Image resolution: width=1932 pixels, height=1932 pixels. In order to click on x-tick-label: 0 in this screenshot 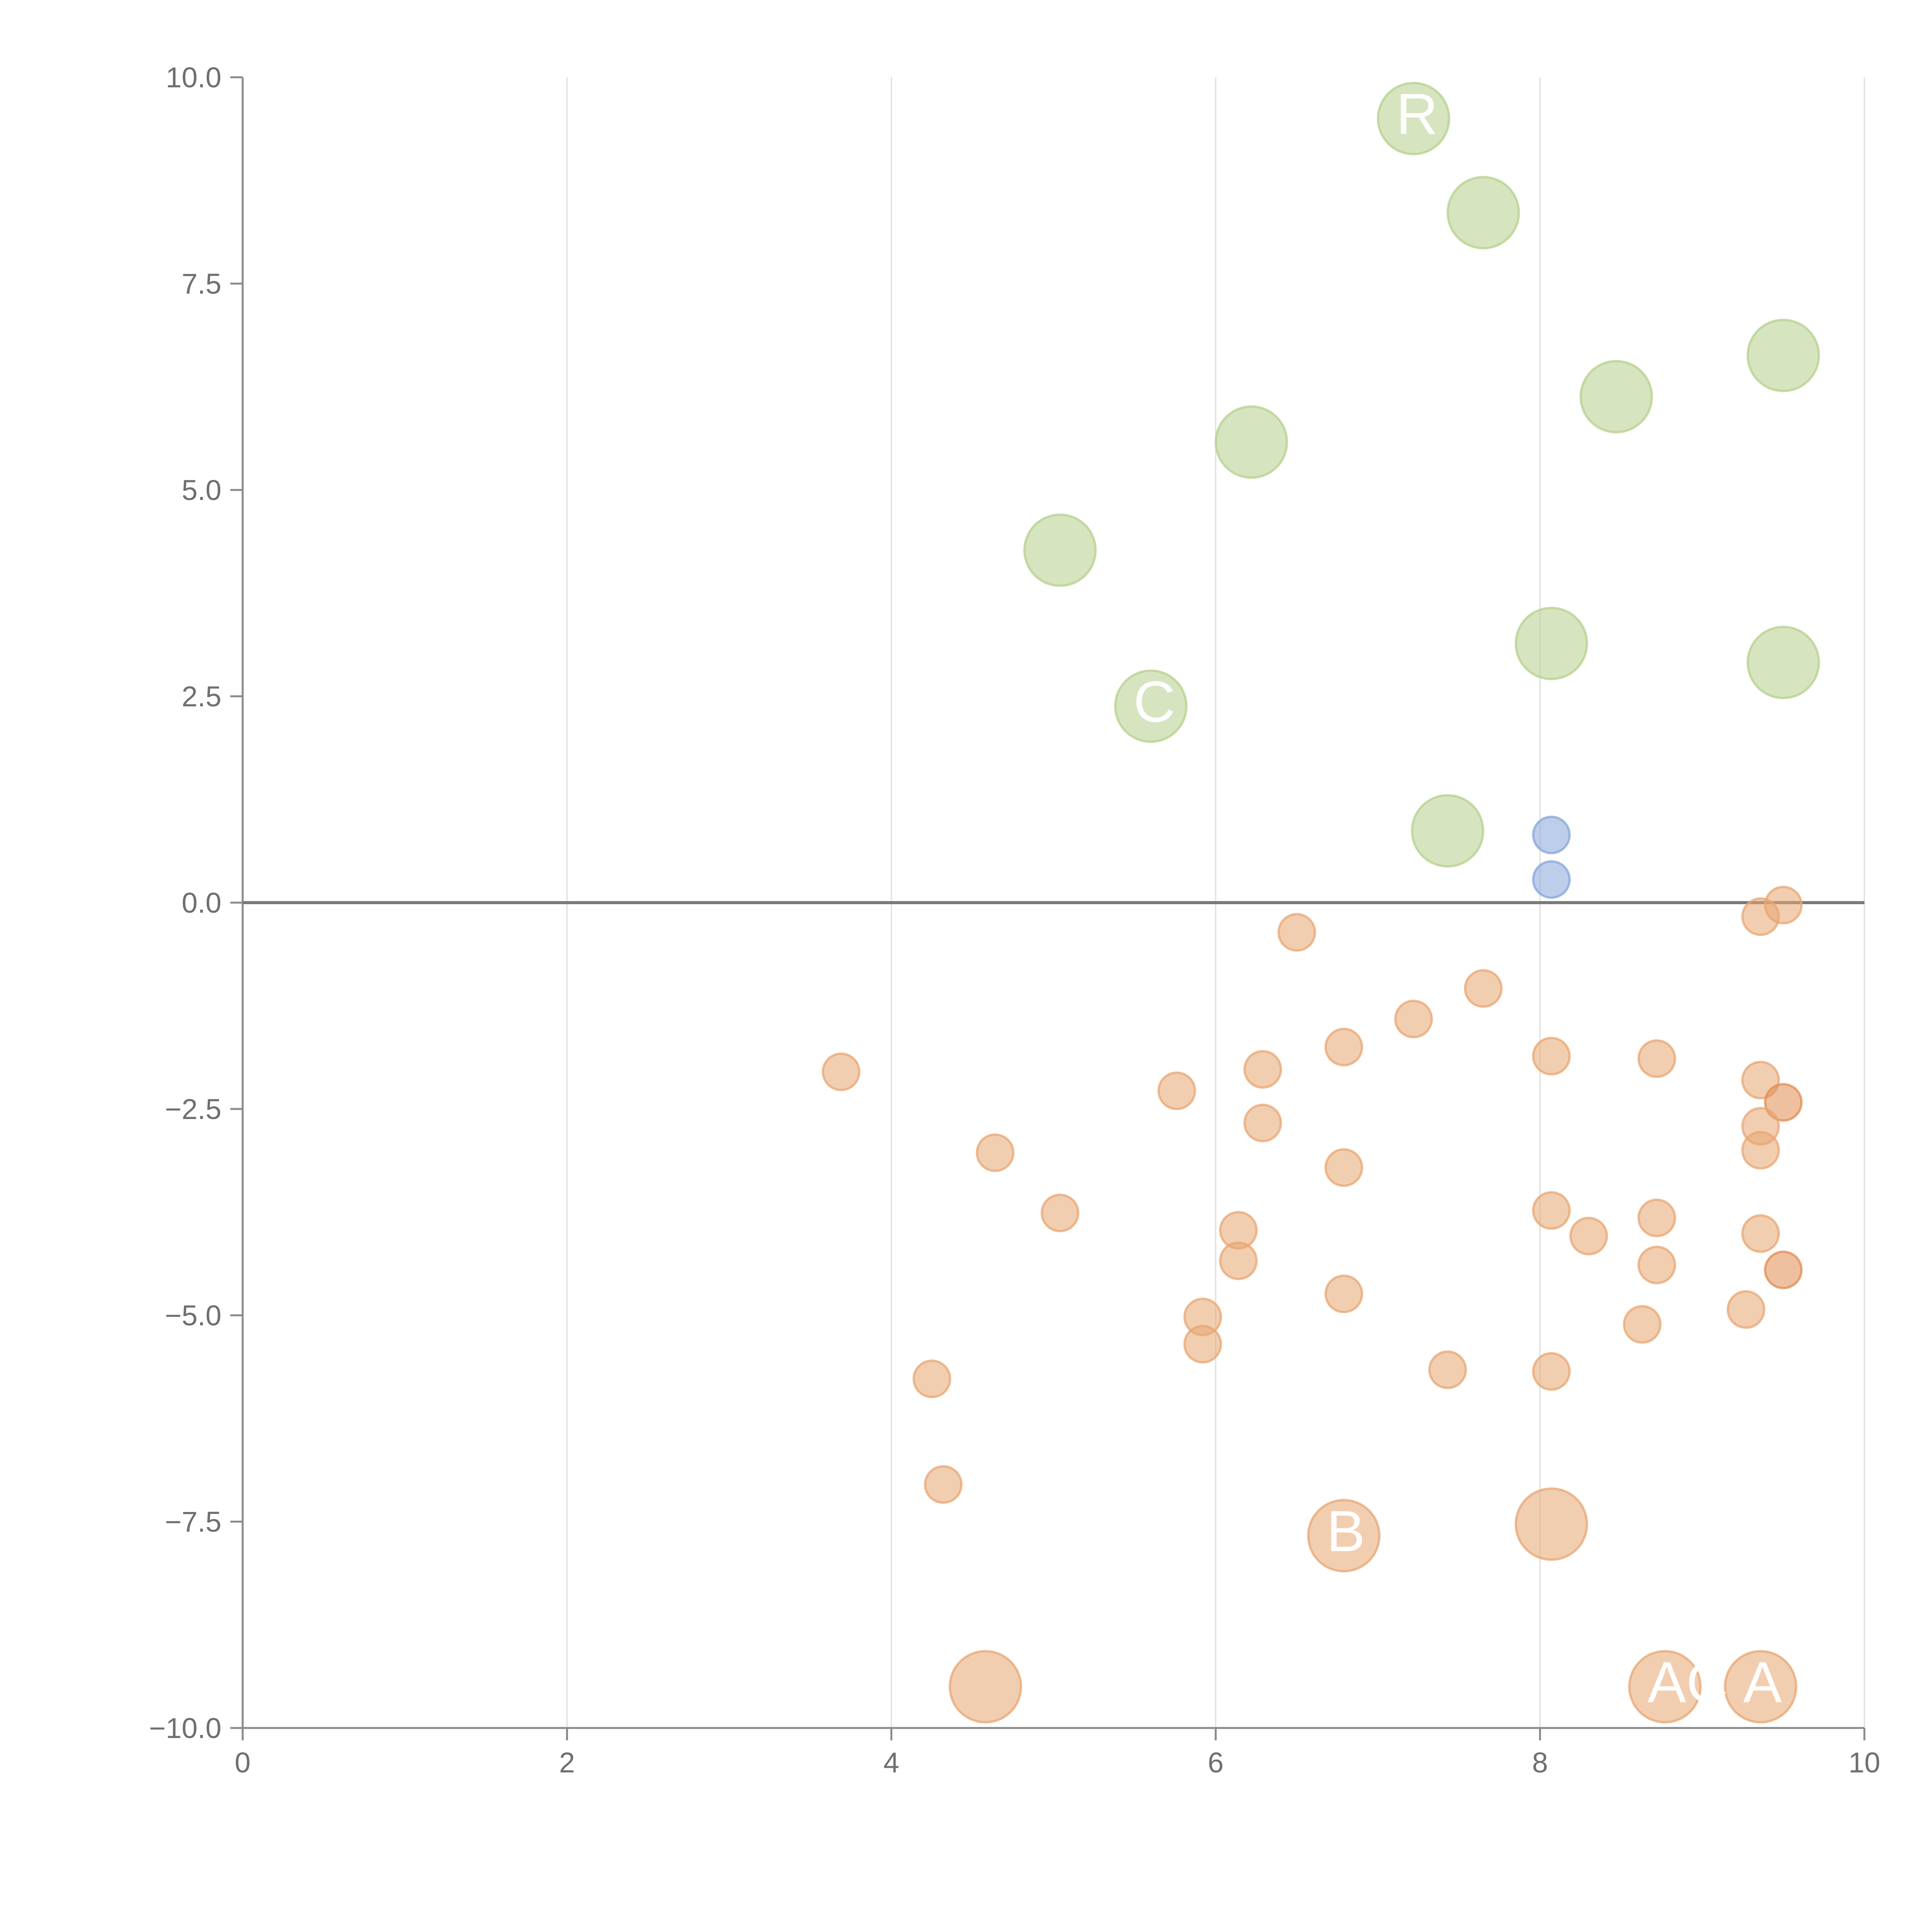, I will do `click(243, 1763)`.